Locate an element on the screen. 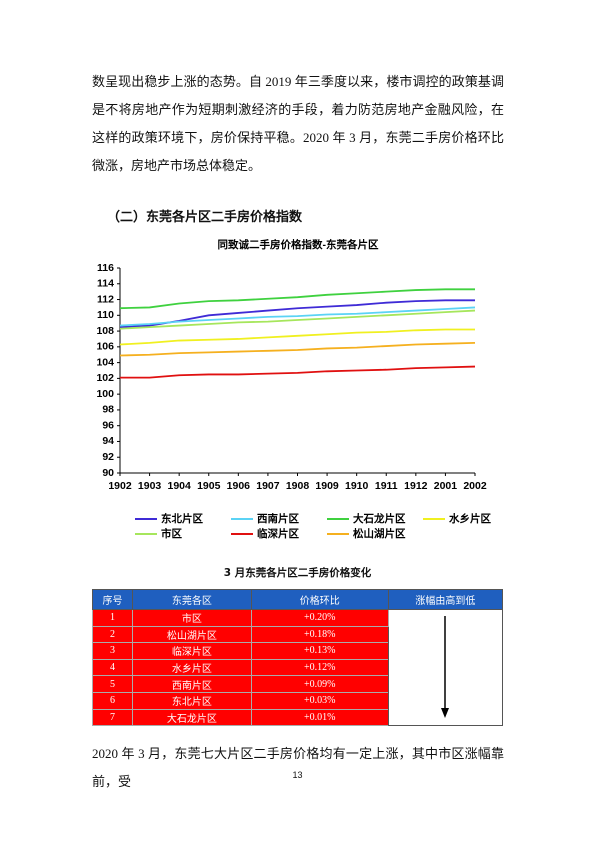 The width and height of the screenshot is (595, 842). y-tick-label: 92 is located at coordinates (108, 457).